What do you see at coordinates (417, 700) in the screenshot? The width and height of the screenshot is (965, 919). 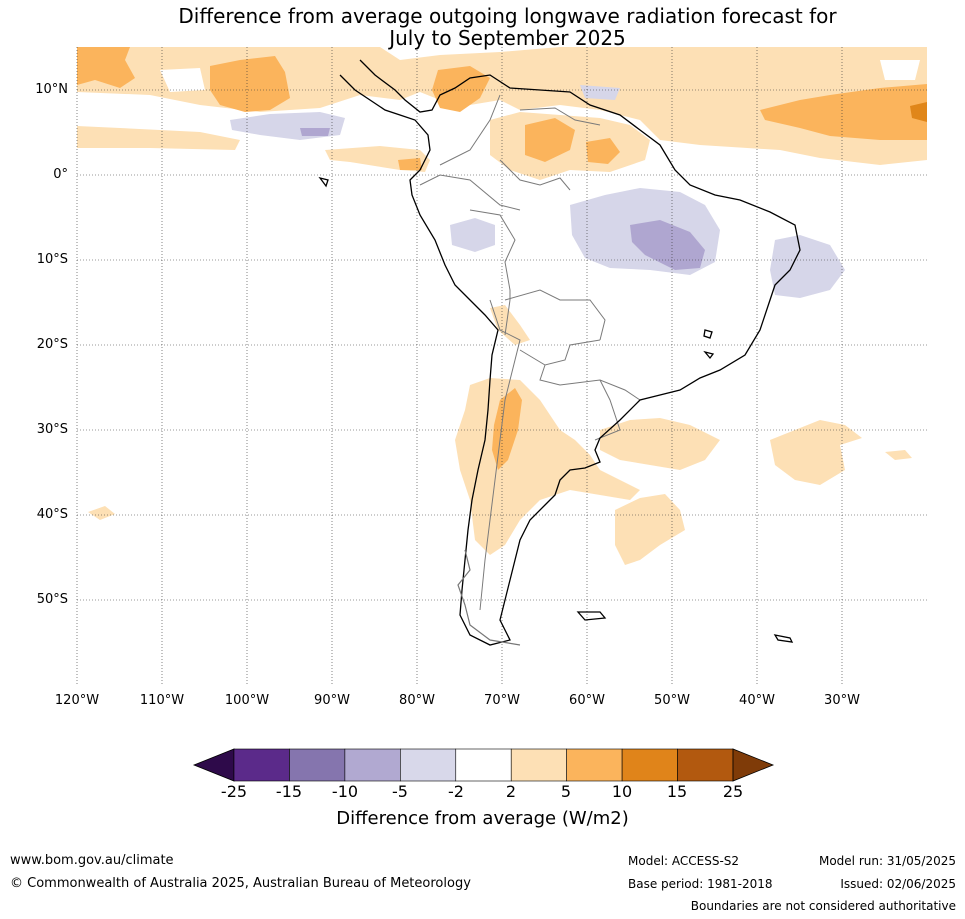 I see `lon-label-80w: 80°W` at bounding box center [417, 700].